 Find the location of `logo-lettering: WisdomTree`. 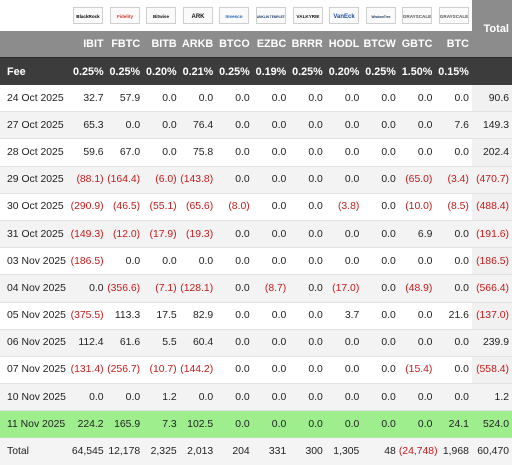

logo-lettering: WisdomTree is located at coordinates (380, 17).